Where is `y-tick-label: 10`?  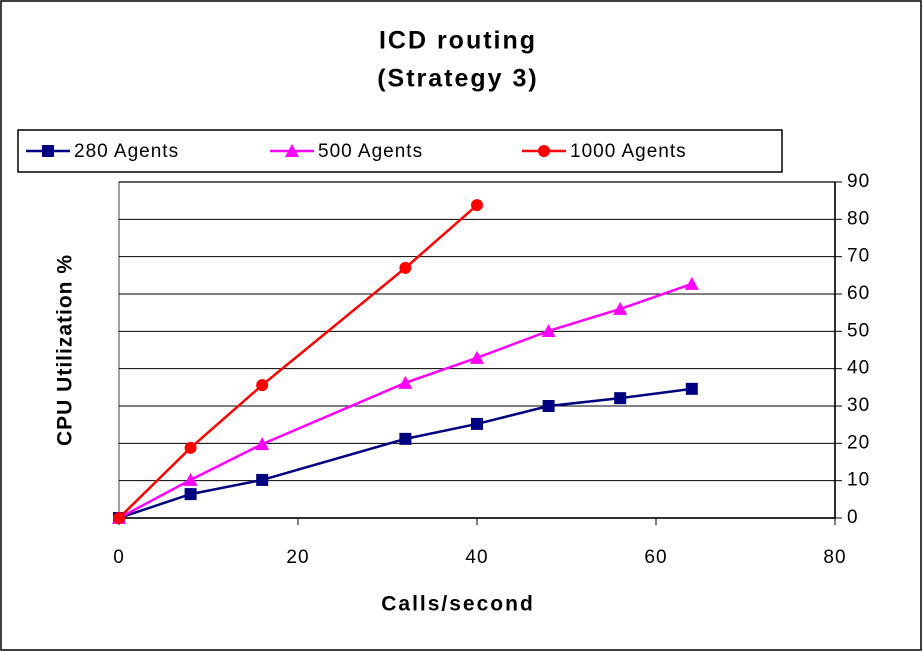
y-tick-label: 10 is located at coordinates (858, 480).